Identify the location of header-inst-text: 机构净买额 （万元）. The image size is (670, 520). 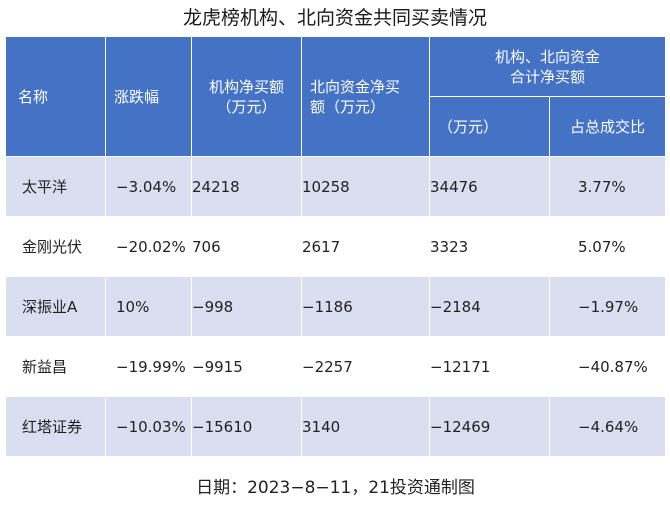
(246, 96).